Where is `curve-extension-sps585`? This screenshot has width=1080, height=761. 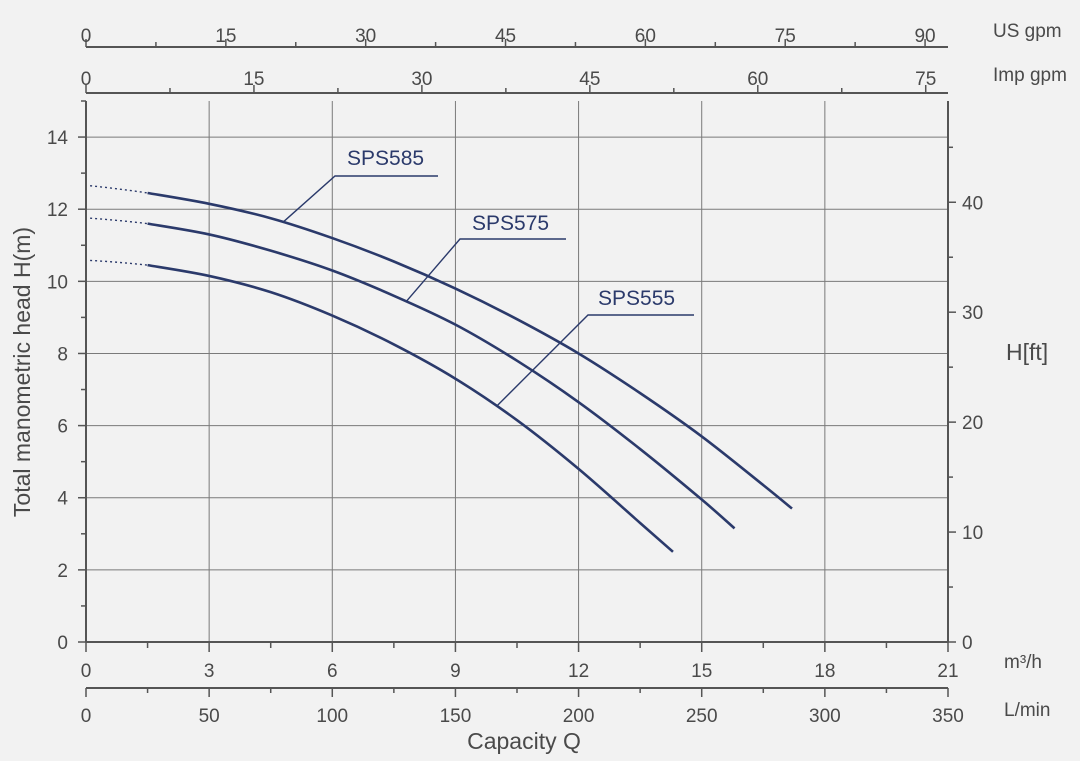 curve-extension-sps585 is located at coordinates (119, 189).